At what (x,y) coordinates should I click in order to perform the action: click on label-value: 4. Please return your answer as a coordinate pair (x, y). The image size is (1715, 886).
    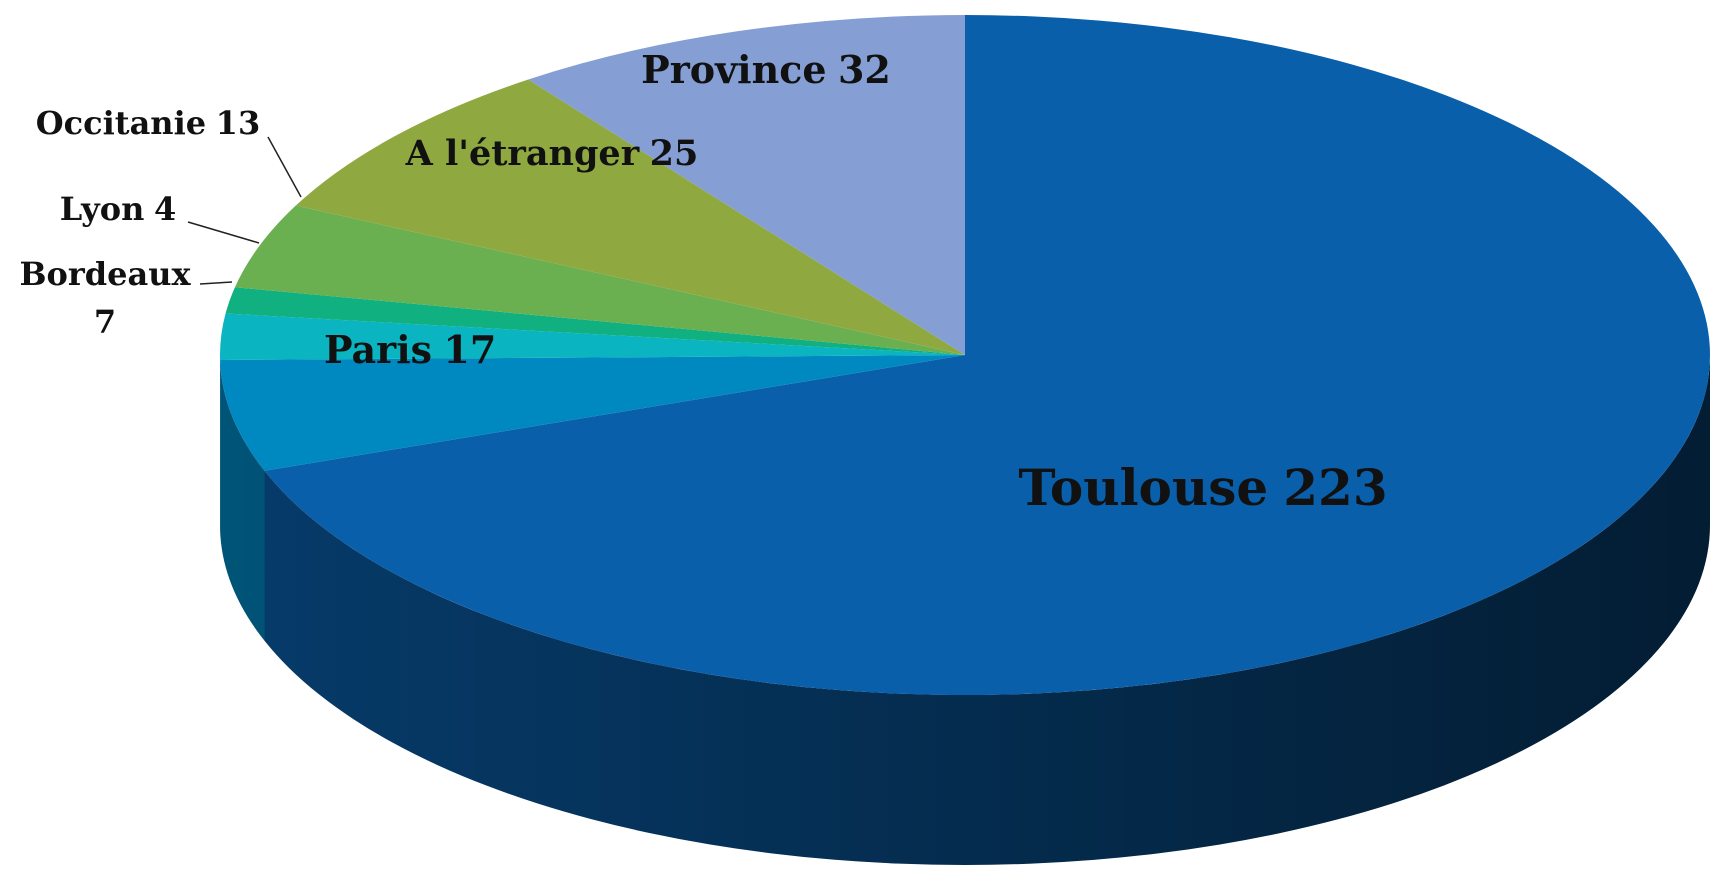
    Looking at the image, I should click on (165, 209).